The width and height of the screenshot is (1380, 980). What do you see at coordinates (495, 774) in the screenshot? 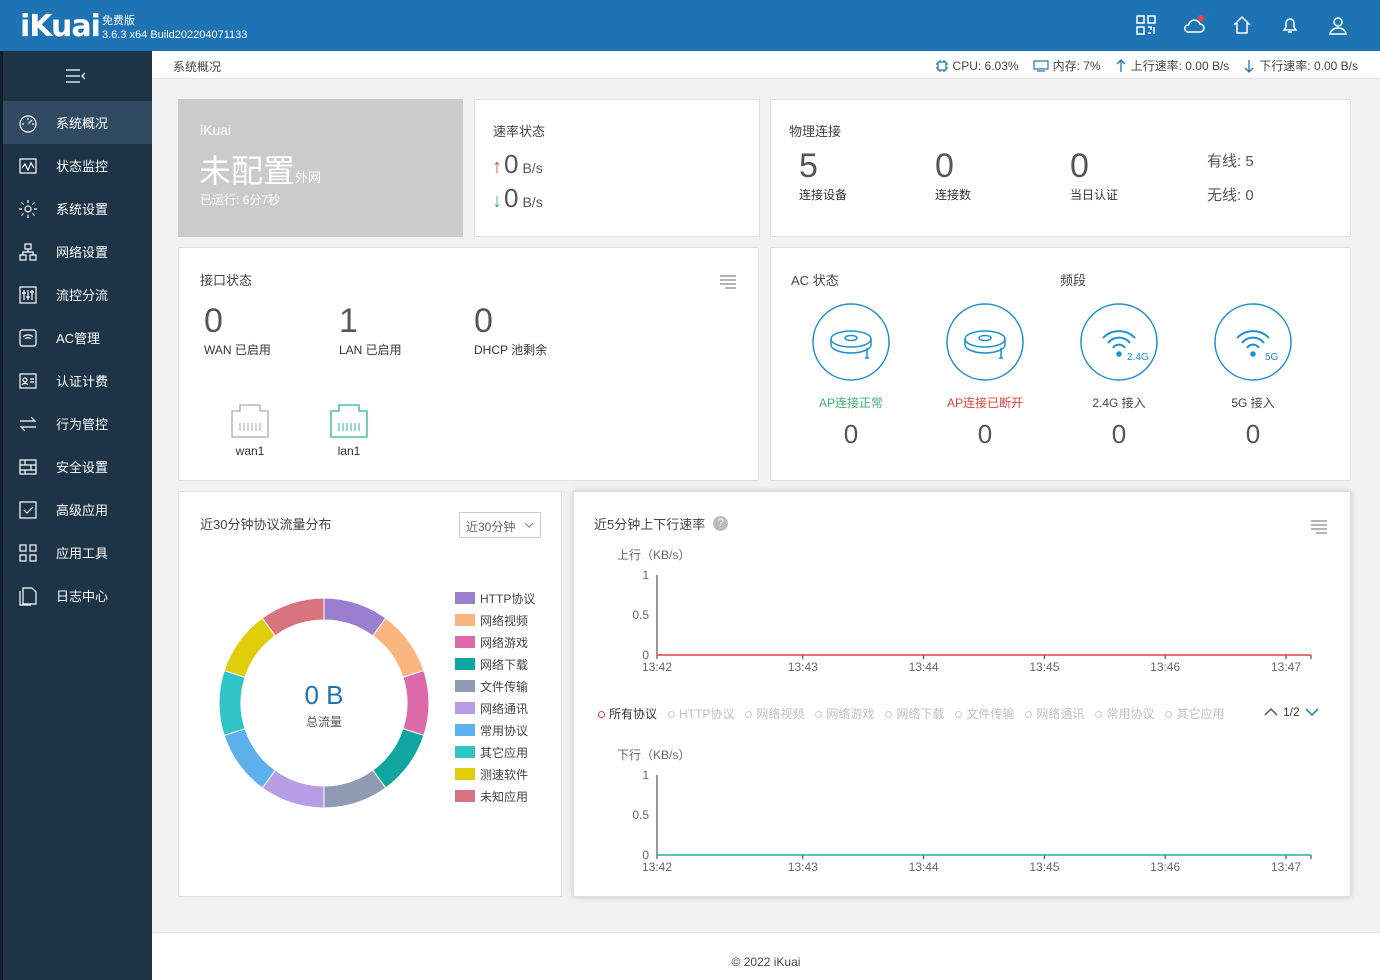
I see `legend-item: 测速软件` at bounding box center [495, 774].